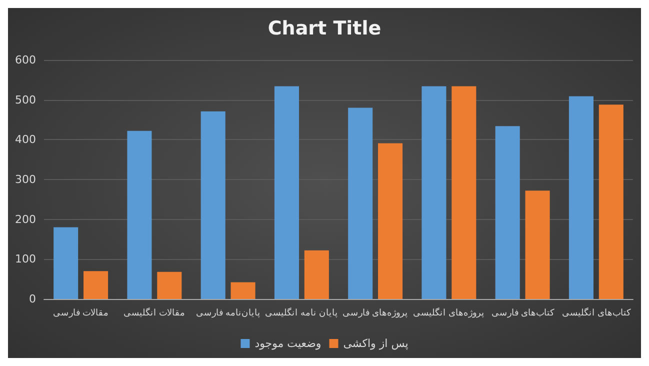  I want to click on legend-label: وضعیت موجود, so click(288, 343).